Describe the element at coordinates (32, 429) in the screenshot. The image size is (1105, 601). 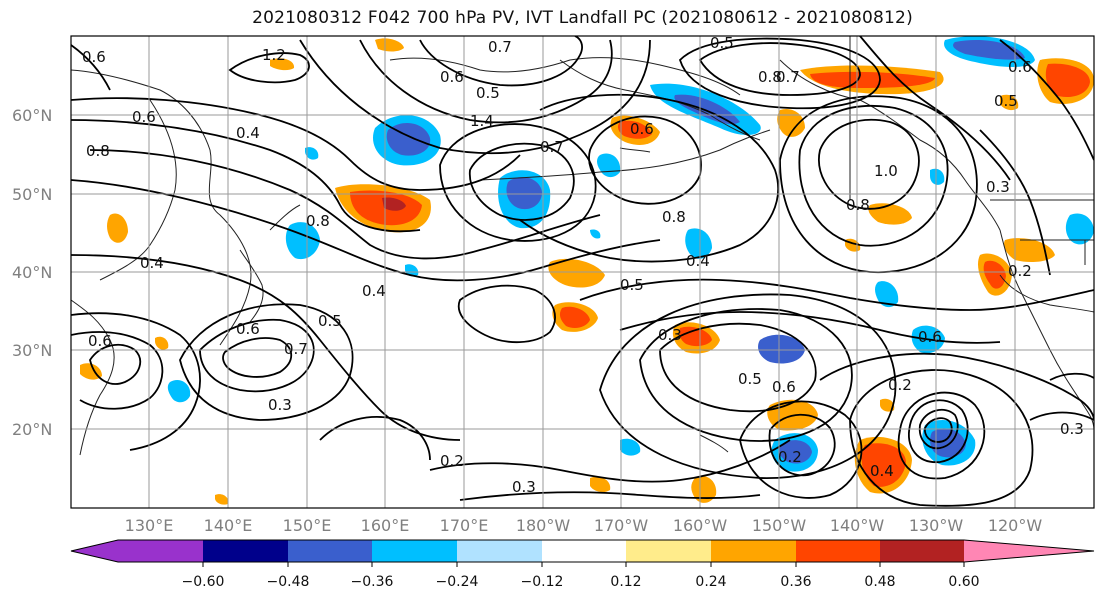
I see `lat-label: 20°N` at that location.